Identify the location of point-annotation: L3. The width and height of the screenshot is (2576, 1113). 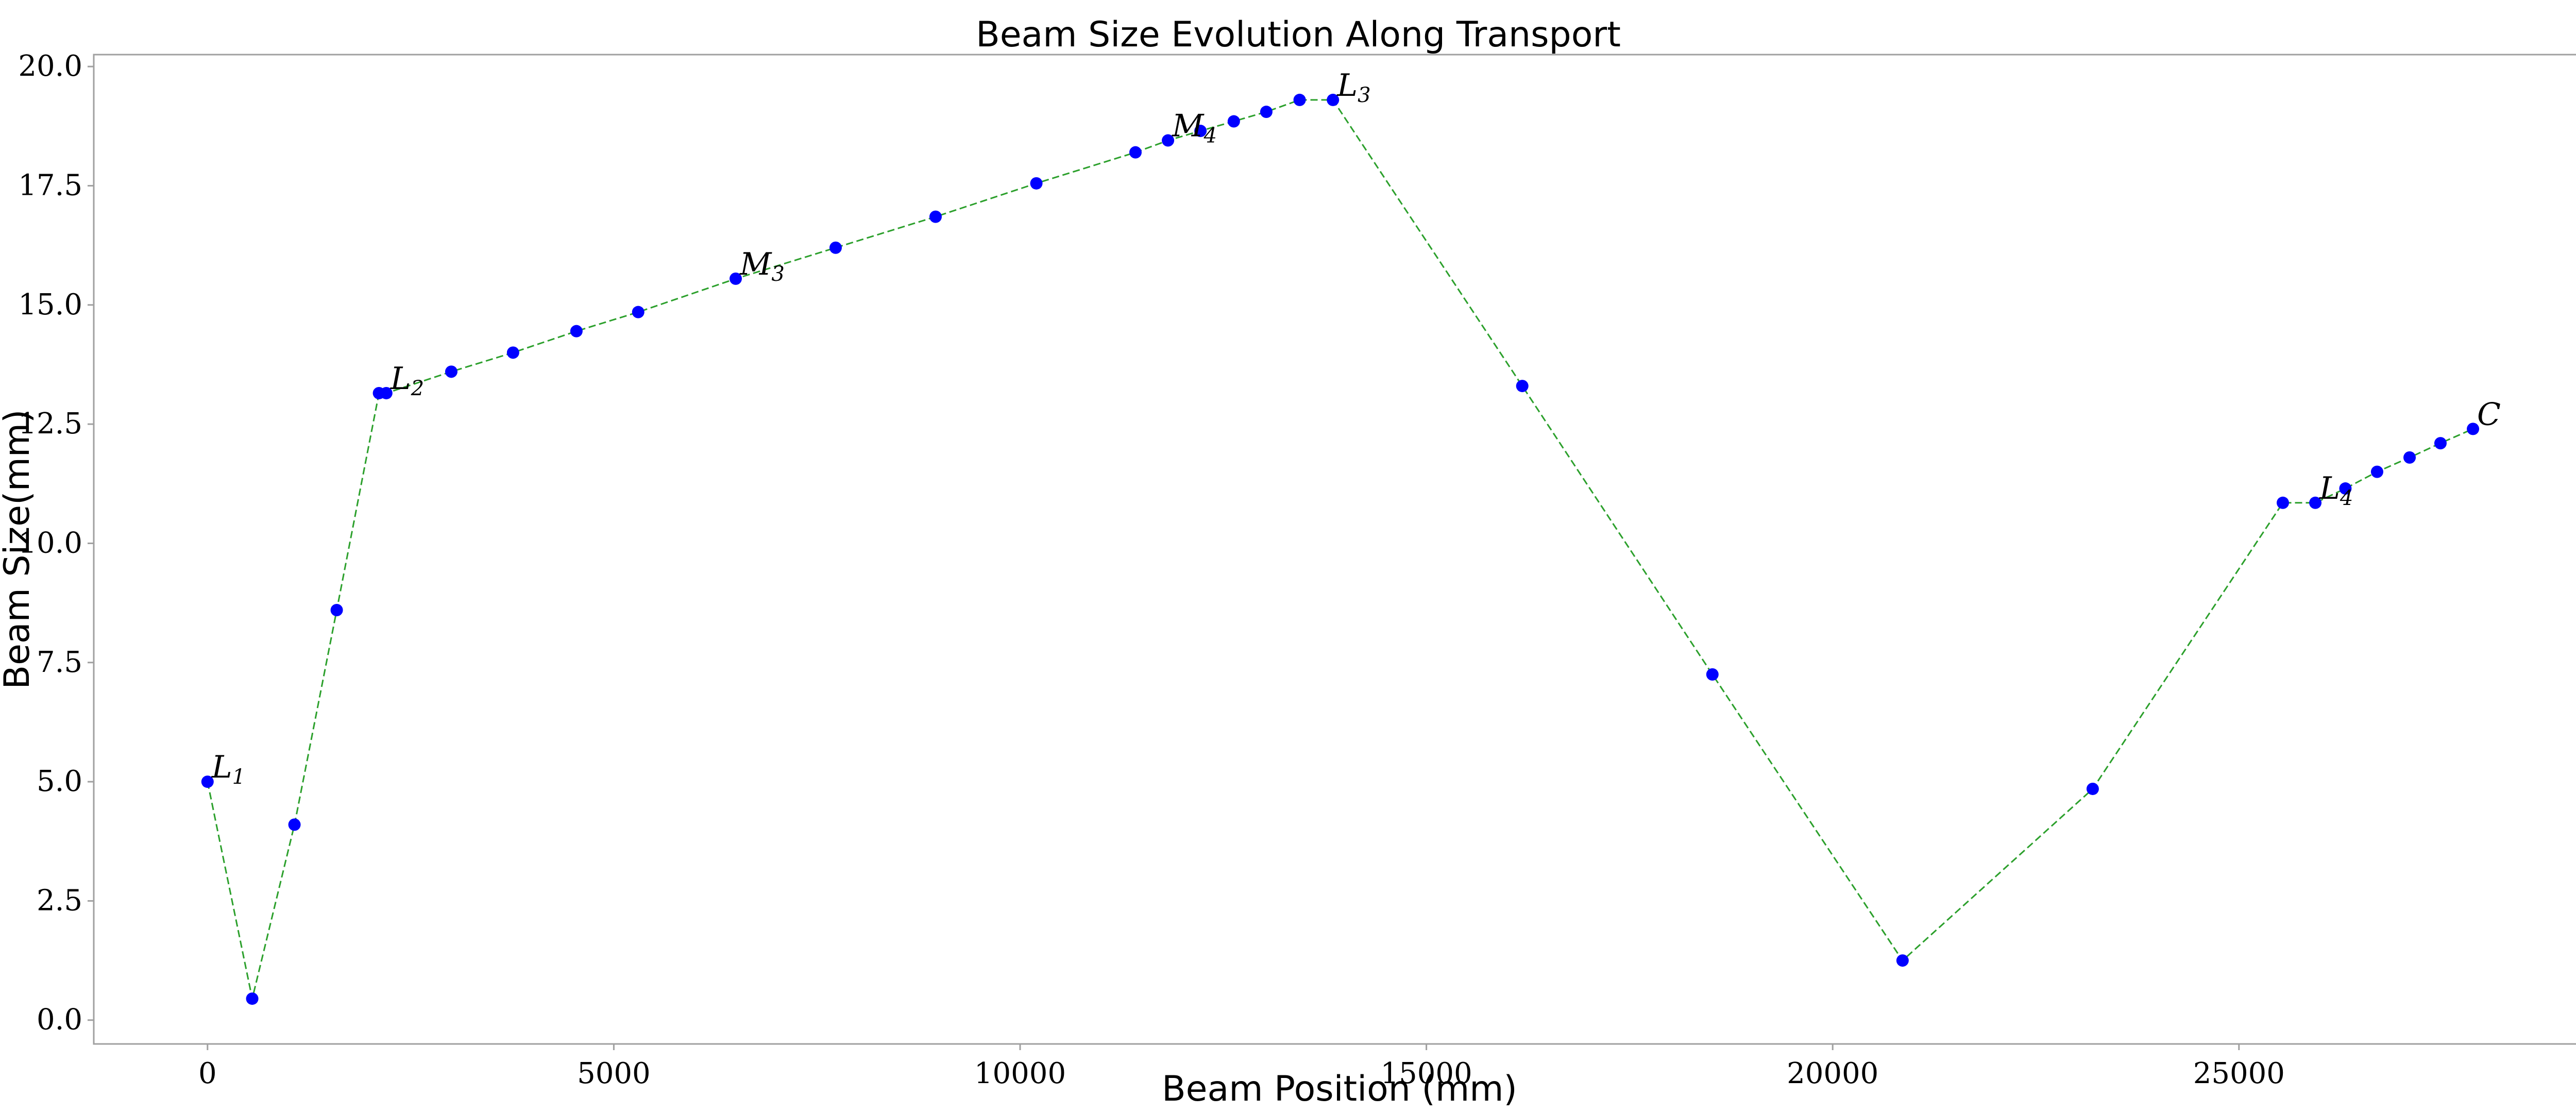
(1353, 87).